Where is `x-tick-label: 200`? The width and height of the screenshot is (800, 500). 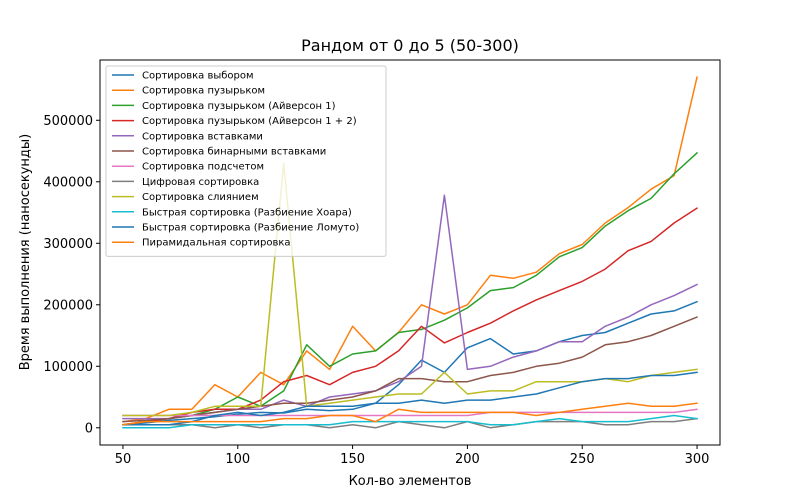
x-tick-label: 200 is located at coordinates (467, 459).